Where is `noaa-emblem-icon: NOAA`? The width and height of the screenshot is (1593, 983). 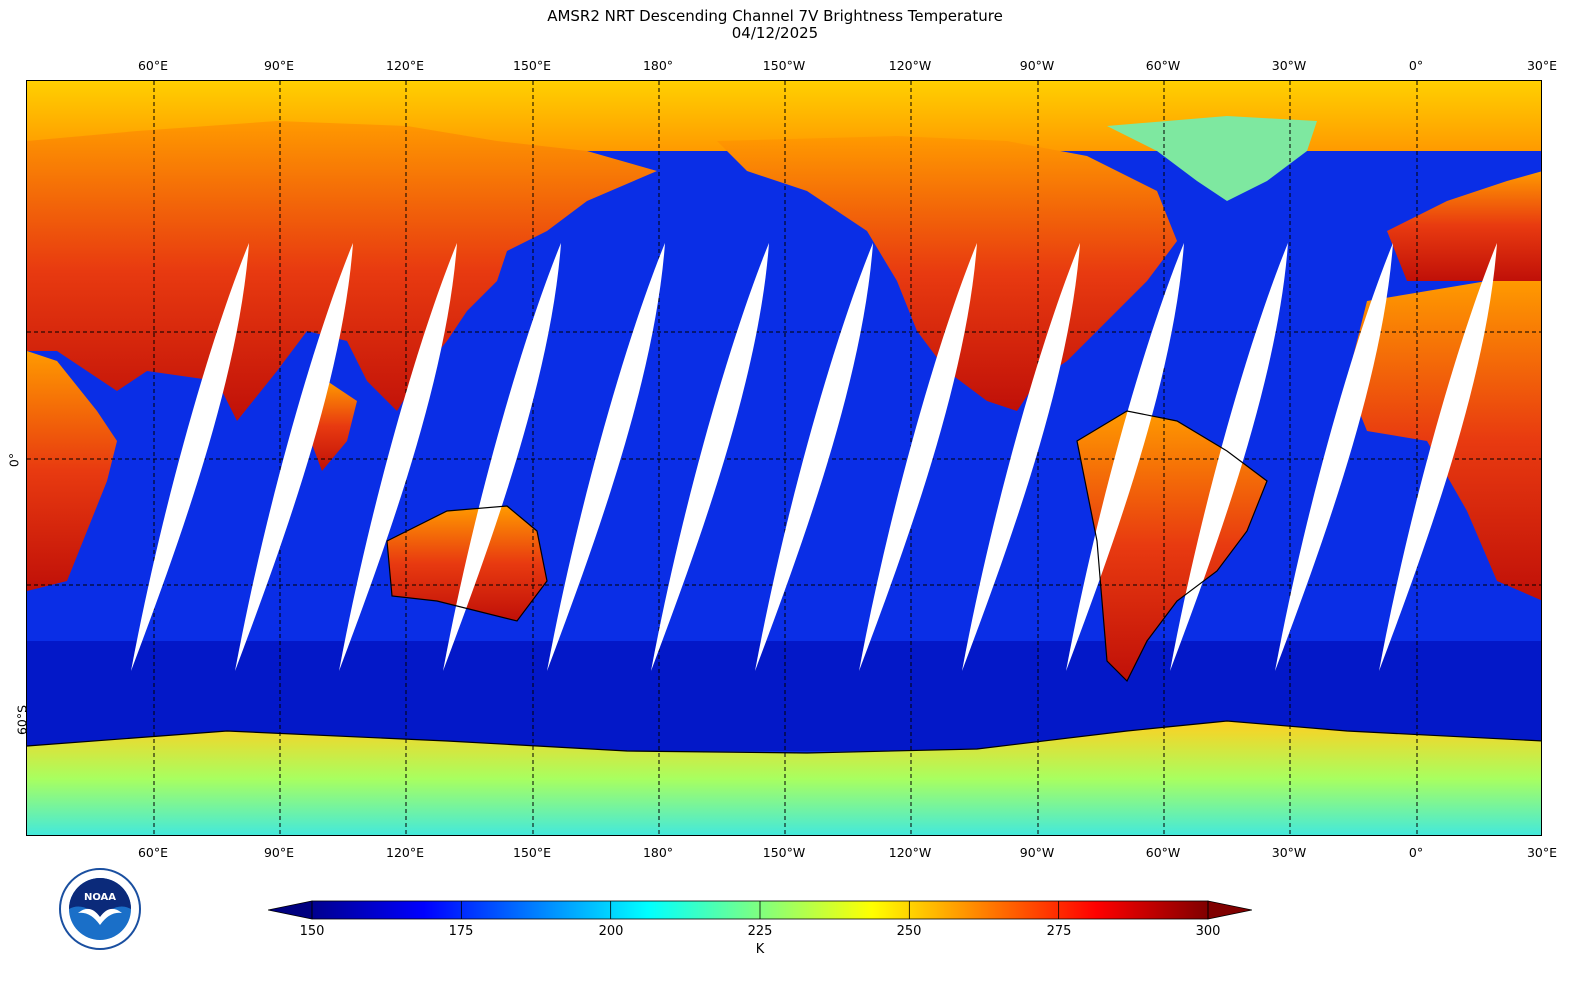
noaa-emblem-icon: NOAA is located at coordinates (100, 909).